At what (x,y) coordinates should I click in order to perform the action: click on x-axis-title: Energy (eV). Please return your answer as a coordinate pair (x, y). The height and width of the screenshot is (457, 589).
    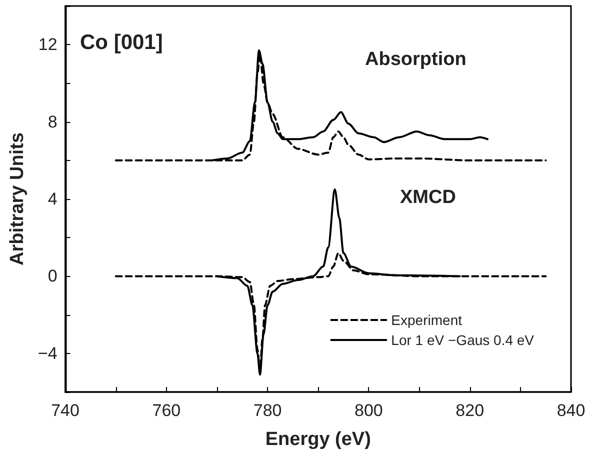
    Looking at the image, I should click on (318, 439).